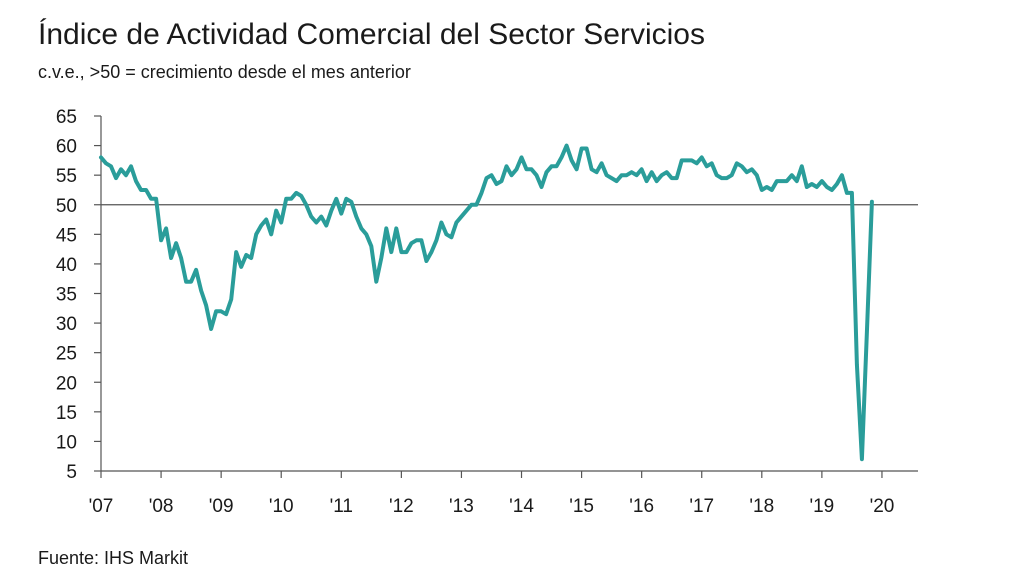  Describe the element at coordinates (821, 506) in the screenshot. I see `x-tick-label: '19` at that location.